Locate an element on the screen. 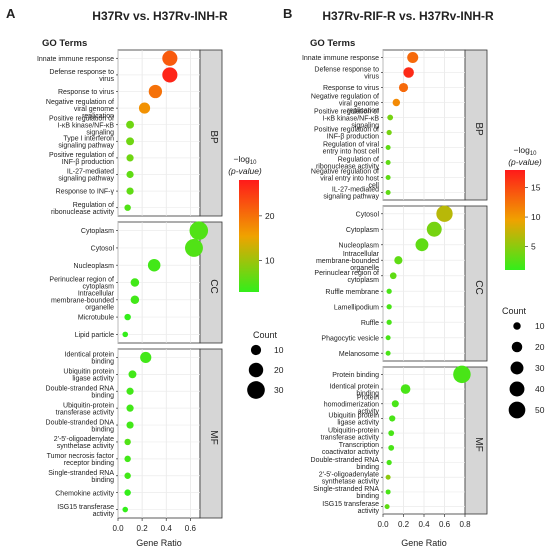 The height and width of the screenshot is (555, 550). panel-a-color-legend: −log10 (p-value) 10 20 is located at coordinates (251, 223).